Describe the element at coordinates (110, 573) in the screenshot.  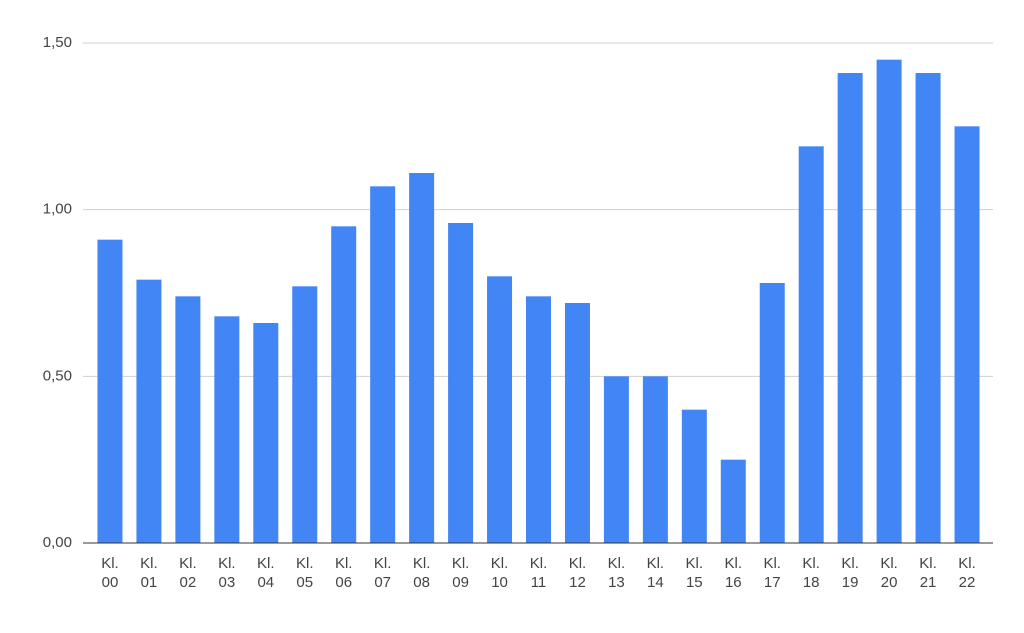
I see `x-tick-label: Kl. 00` at that location.